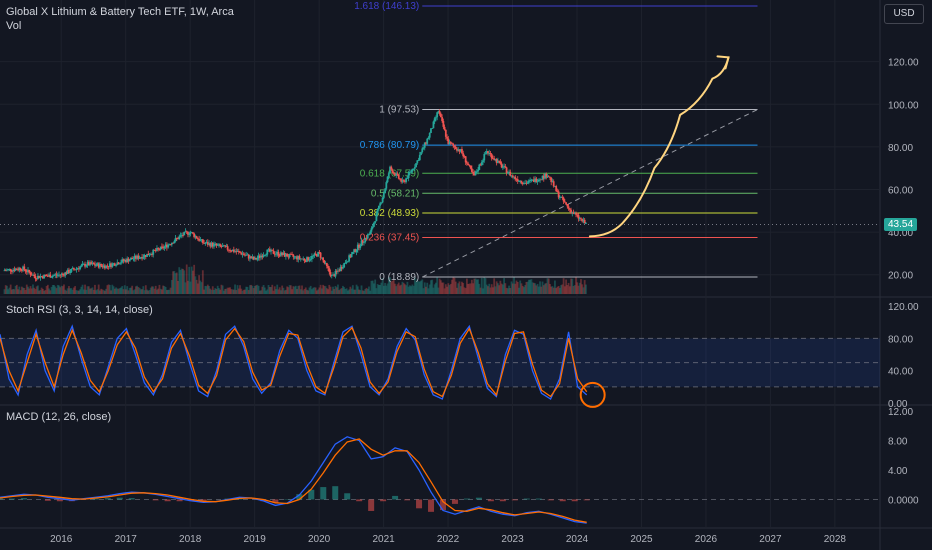 The width and height of the screenshot is (932, 550). I want to click on time-tick-label: 2016, so click(61, 539).